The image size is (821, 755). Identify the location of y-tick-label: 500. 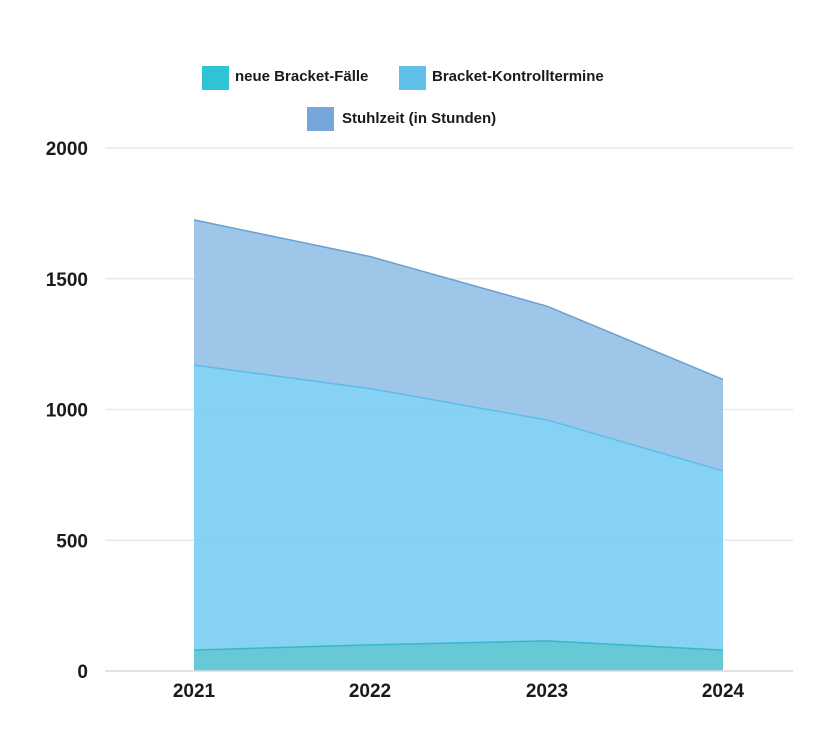
(72, 541).